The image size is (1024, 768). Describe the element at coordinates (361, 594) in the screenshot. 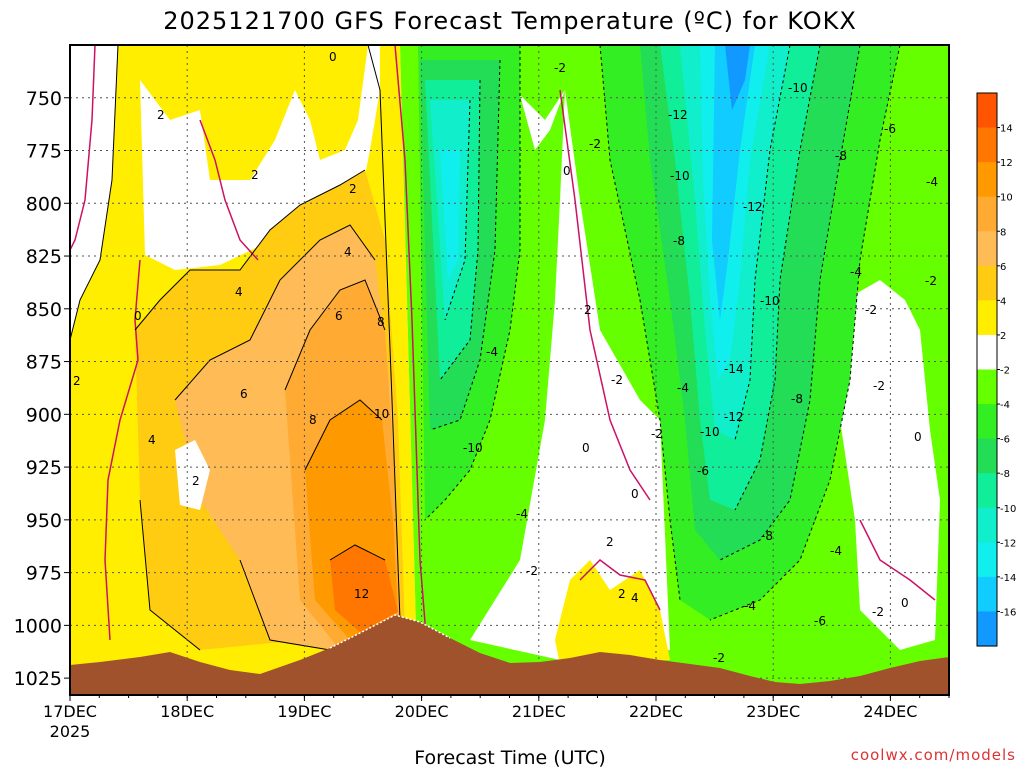

I see `contour-label: 12` at that location.